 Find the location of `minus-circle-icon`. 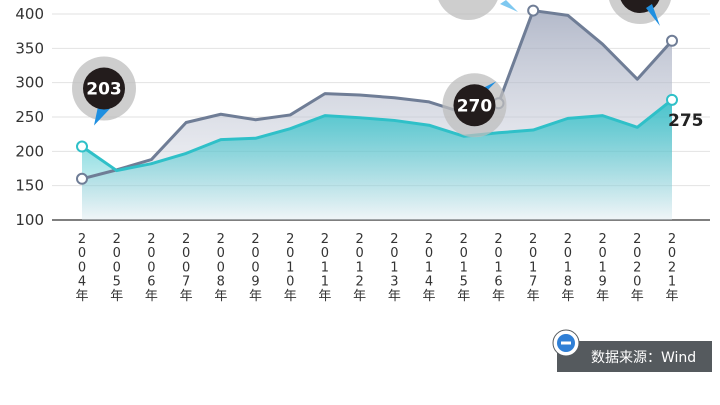

minus-circle-icon is located at coordinates (566, 343).